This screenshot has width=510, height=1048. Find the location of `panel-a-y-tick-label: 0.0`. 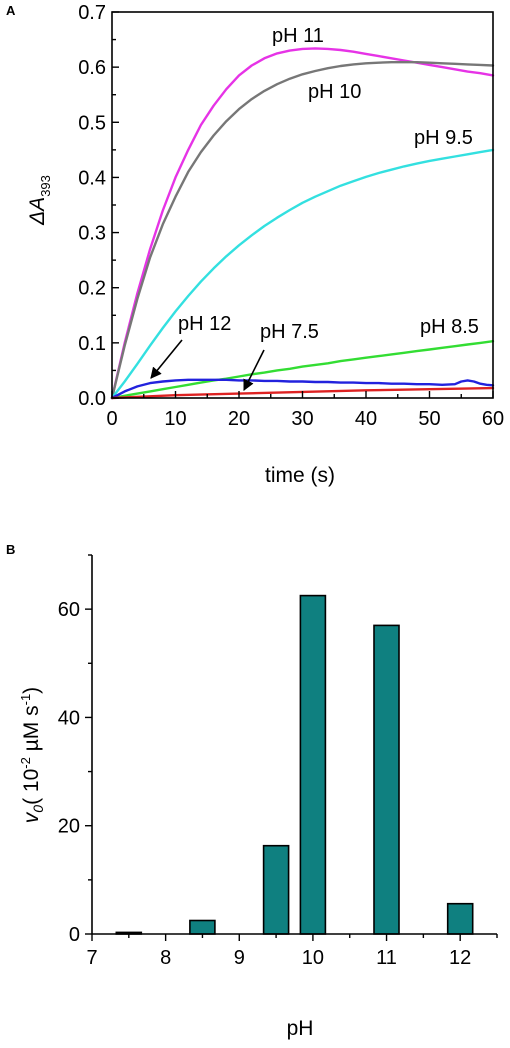

panel-a-y-tick-label: 0.0 is located at coordinates (92, 399).